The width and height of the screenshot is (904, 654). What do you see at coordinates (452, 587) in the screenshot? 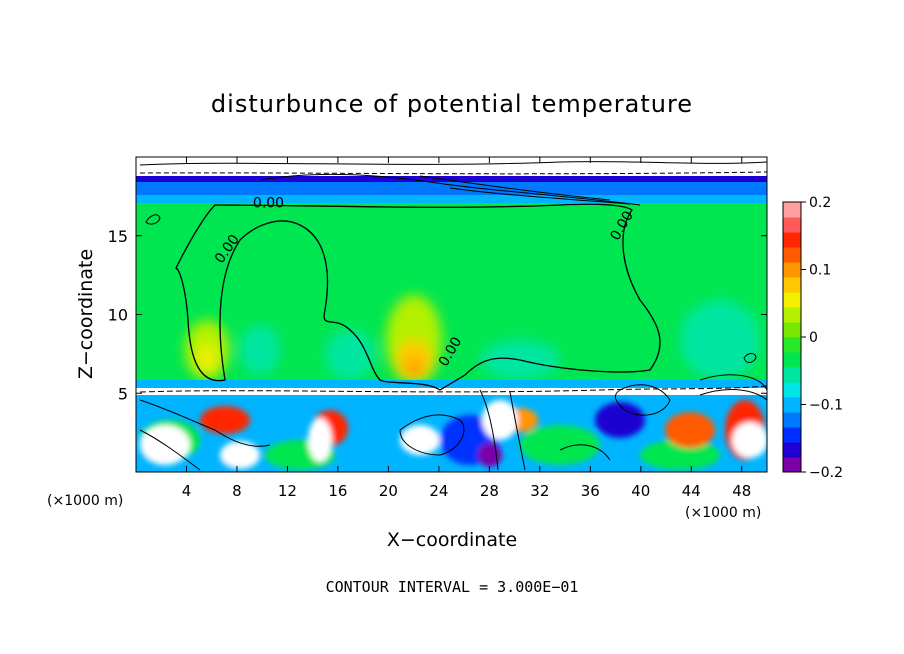
I see `contour-interval-footer: CONTOUR INTERVAL = 3.000E−01` at bounding box center [452, 587].